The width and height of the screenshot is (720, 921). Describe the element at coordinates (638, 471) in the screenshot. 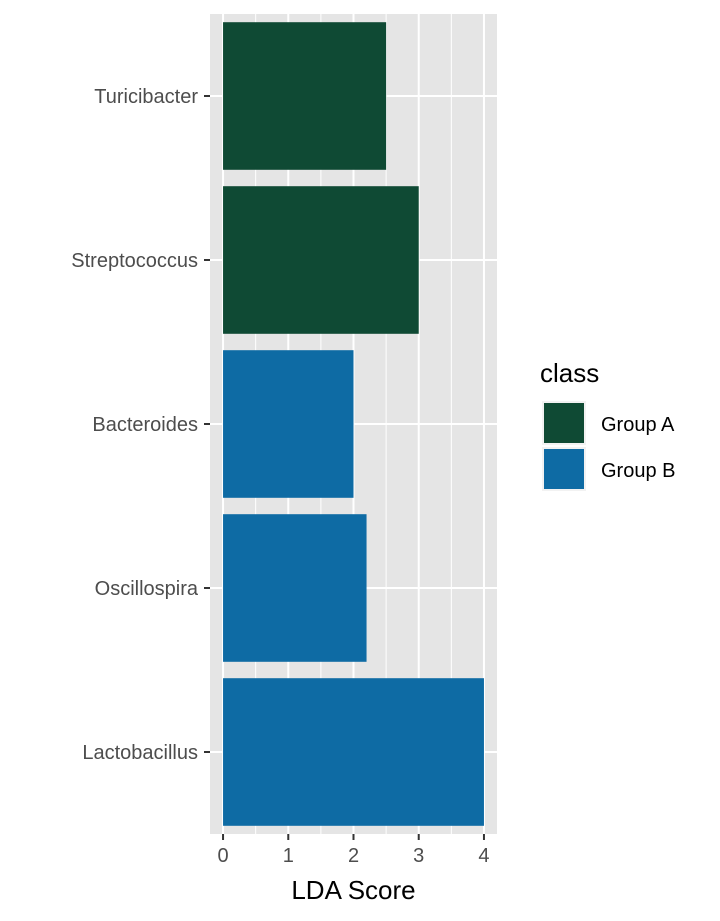

I see `legend-label: Group B` at that location.